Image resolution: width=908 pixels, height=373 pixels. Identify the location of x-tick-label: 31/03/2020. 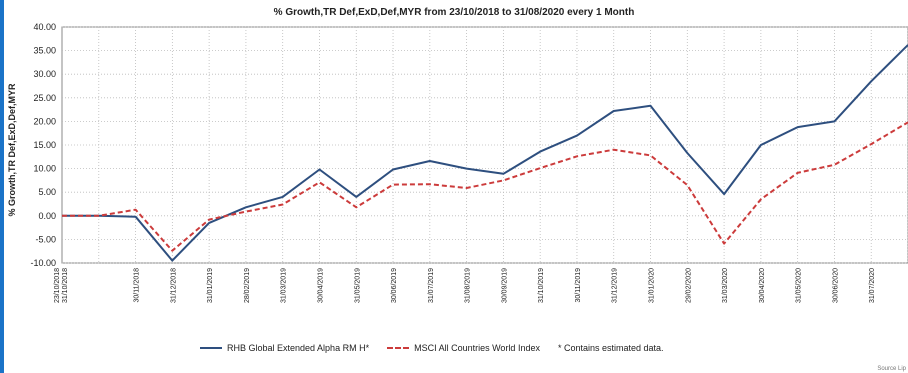
(725, 285).